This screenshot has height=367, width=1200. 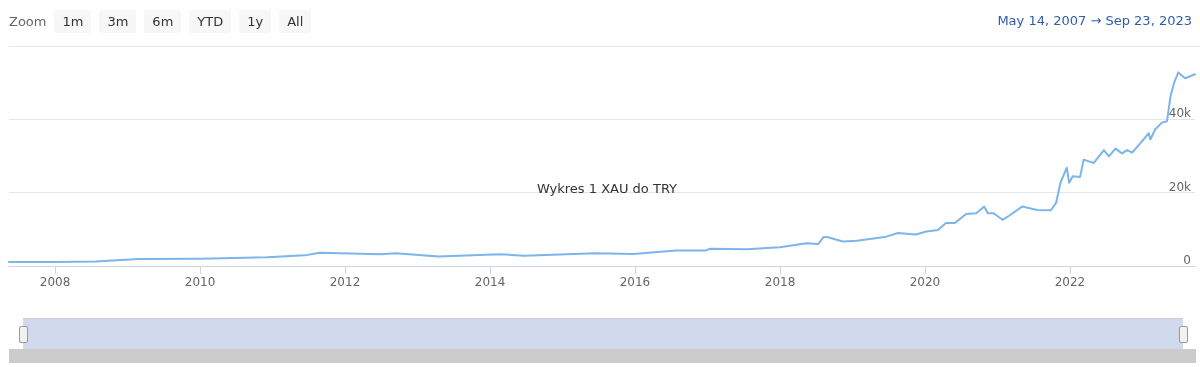 I want to click on zoom-button: YTD, so click(x=210, y=21).